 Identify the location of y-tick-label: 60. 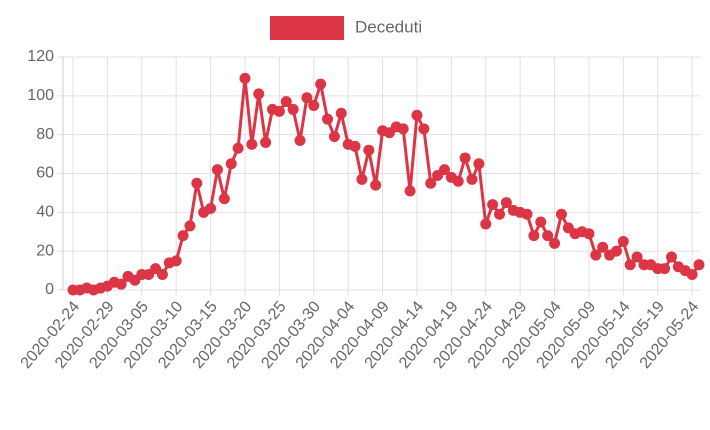
(45, 173).